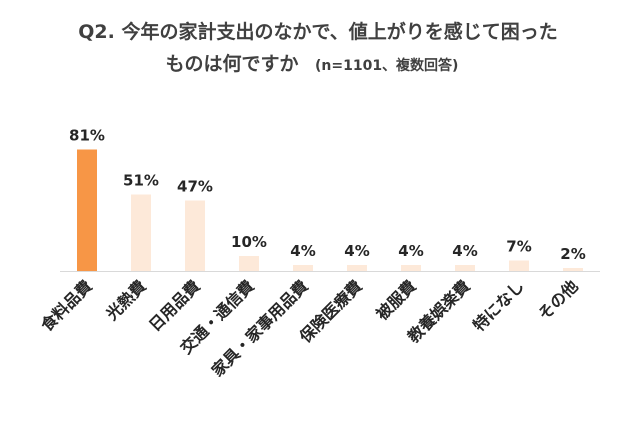 Image resolution: width=617 pixels, height=429 pixels. Describe the element at coordinates (317, 31) in the screenshot. I see `chart-title: Q2. 今年の家計支出のなかで、値上がりを感じて困った` at that location.